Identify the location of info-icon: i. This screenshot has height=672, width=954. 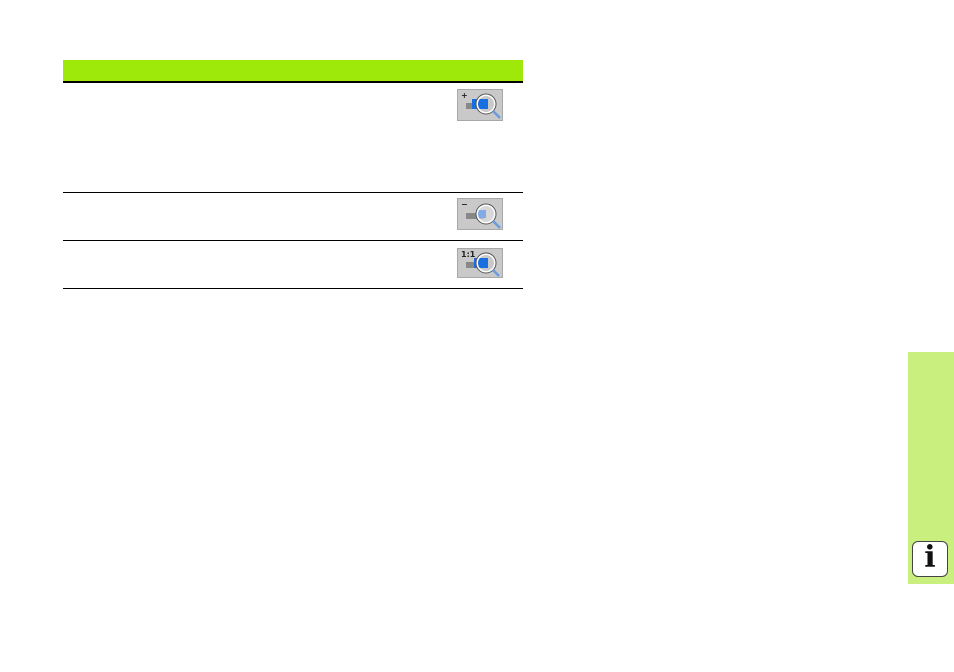
(930, 558).